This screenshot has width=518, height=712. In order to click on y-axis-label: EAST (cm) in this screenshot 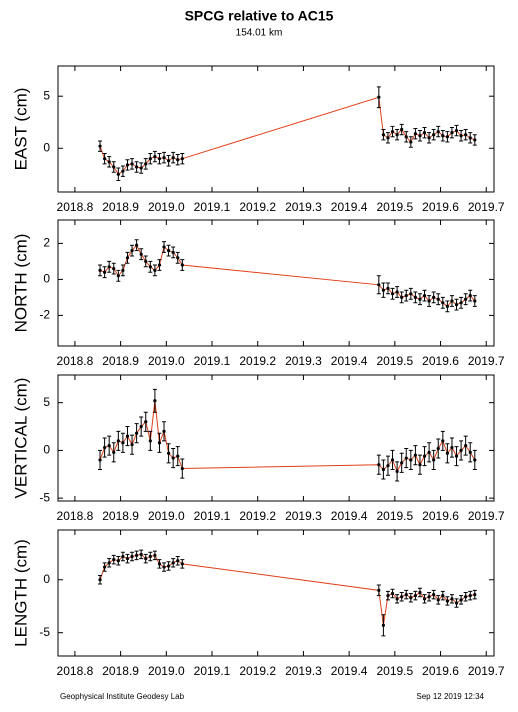, I will do `click(20, 129)`.